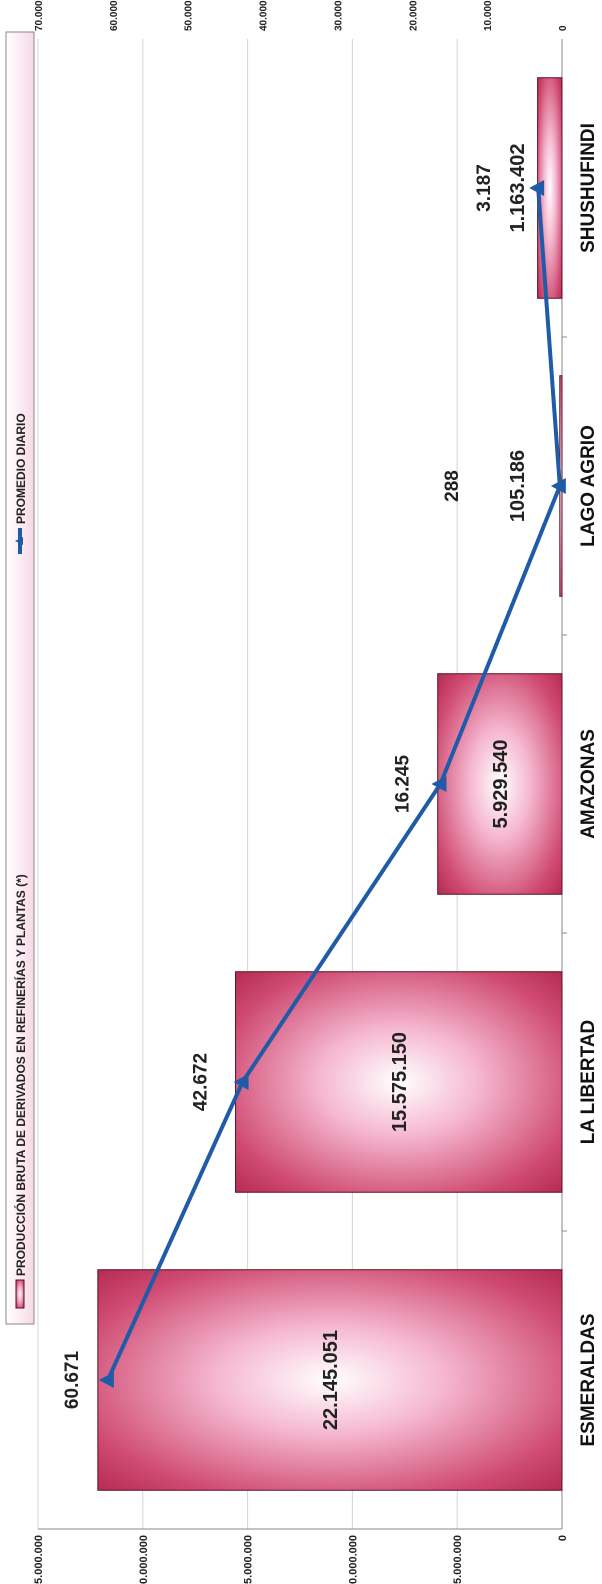 The height and width of the screenshot is (1584, 602). I want to click on bar-value-label: 5.929.540, so click(501, 784).